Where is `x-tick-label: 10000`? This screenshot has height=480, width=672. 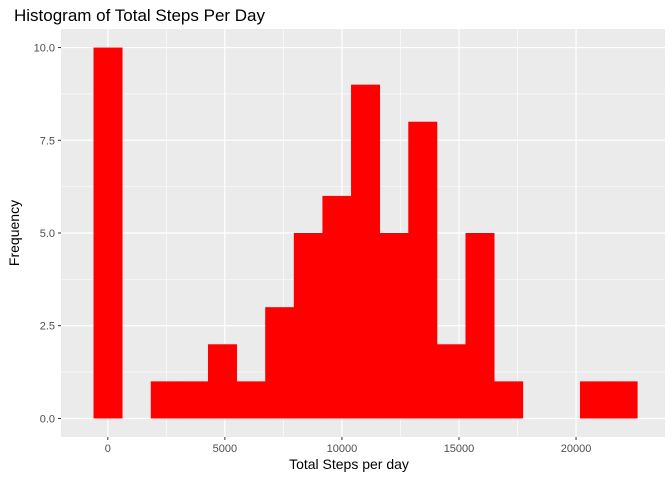 x-tick-label: 10000 is located at coordinates (342, 449).